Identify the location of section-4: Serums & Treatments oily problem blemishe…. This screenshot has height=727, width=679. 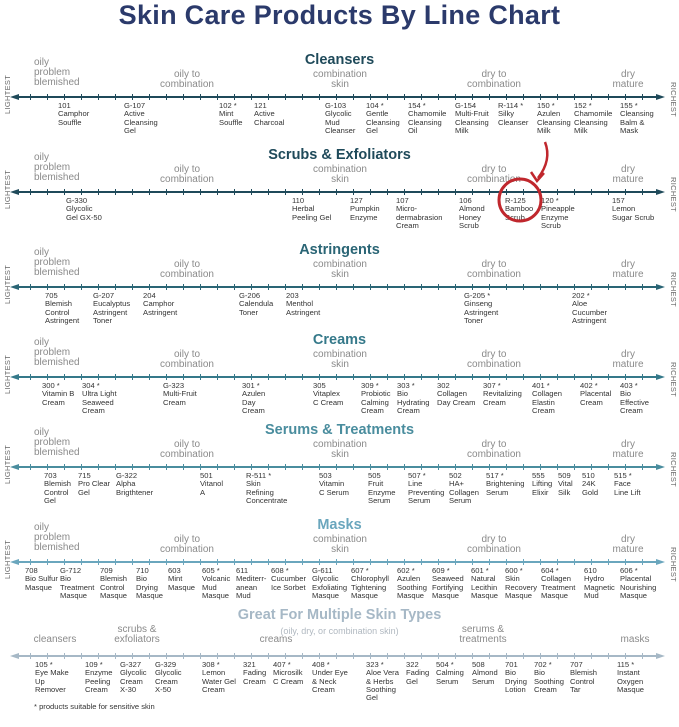
(339, 467).